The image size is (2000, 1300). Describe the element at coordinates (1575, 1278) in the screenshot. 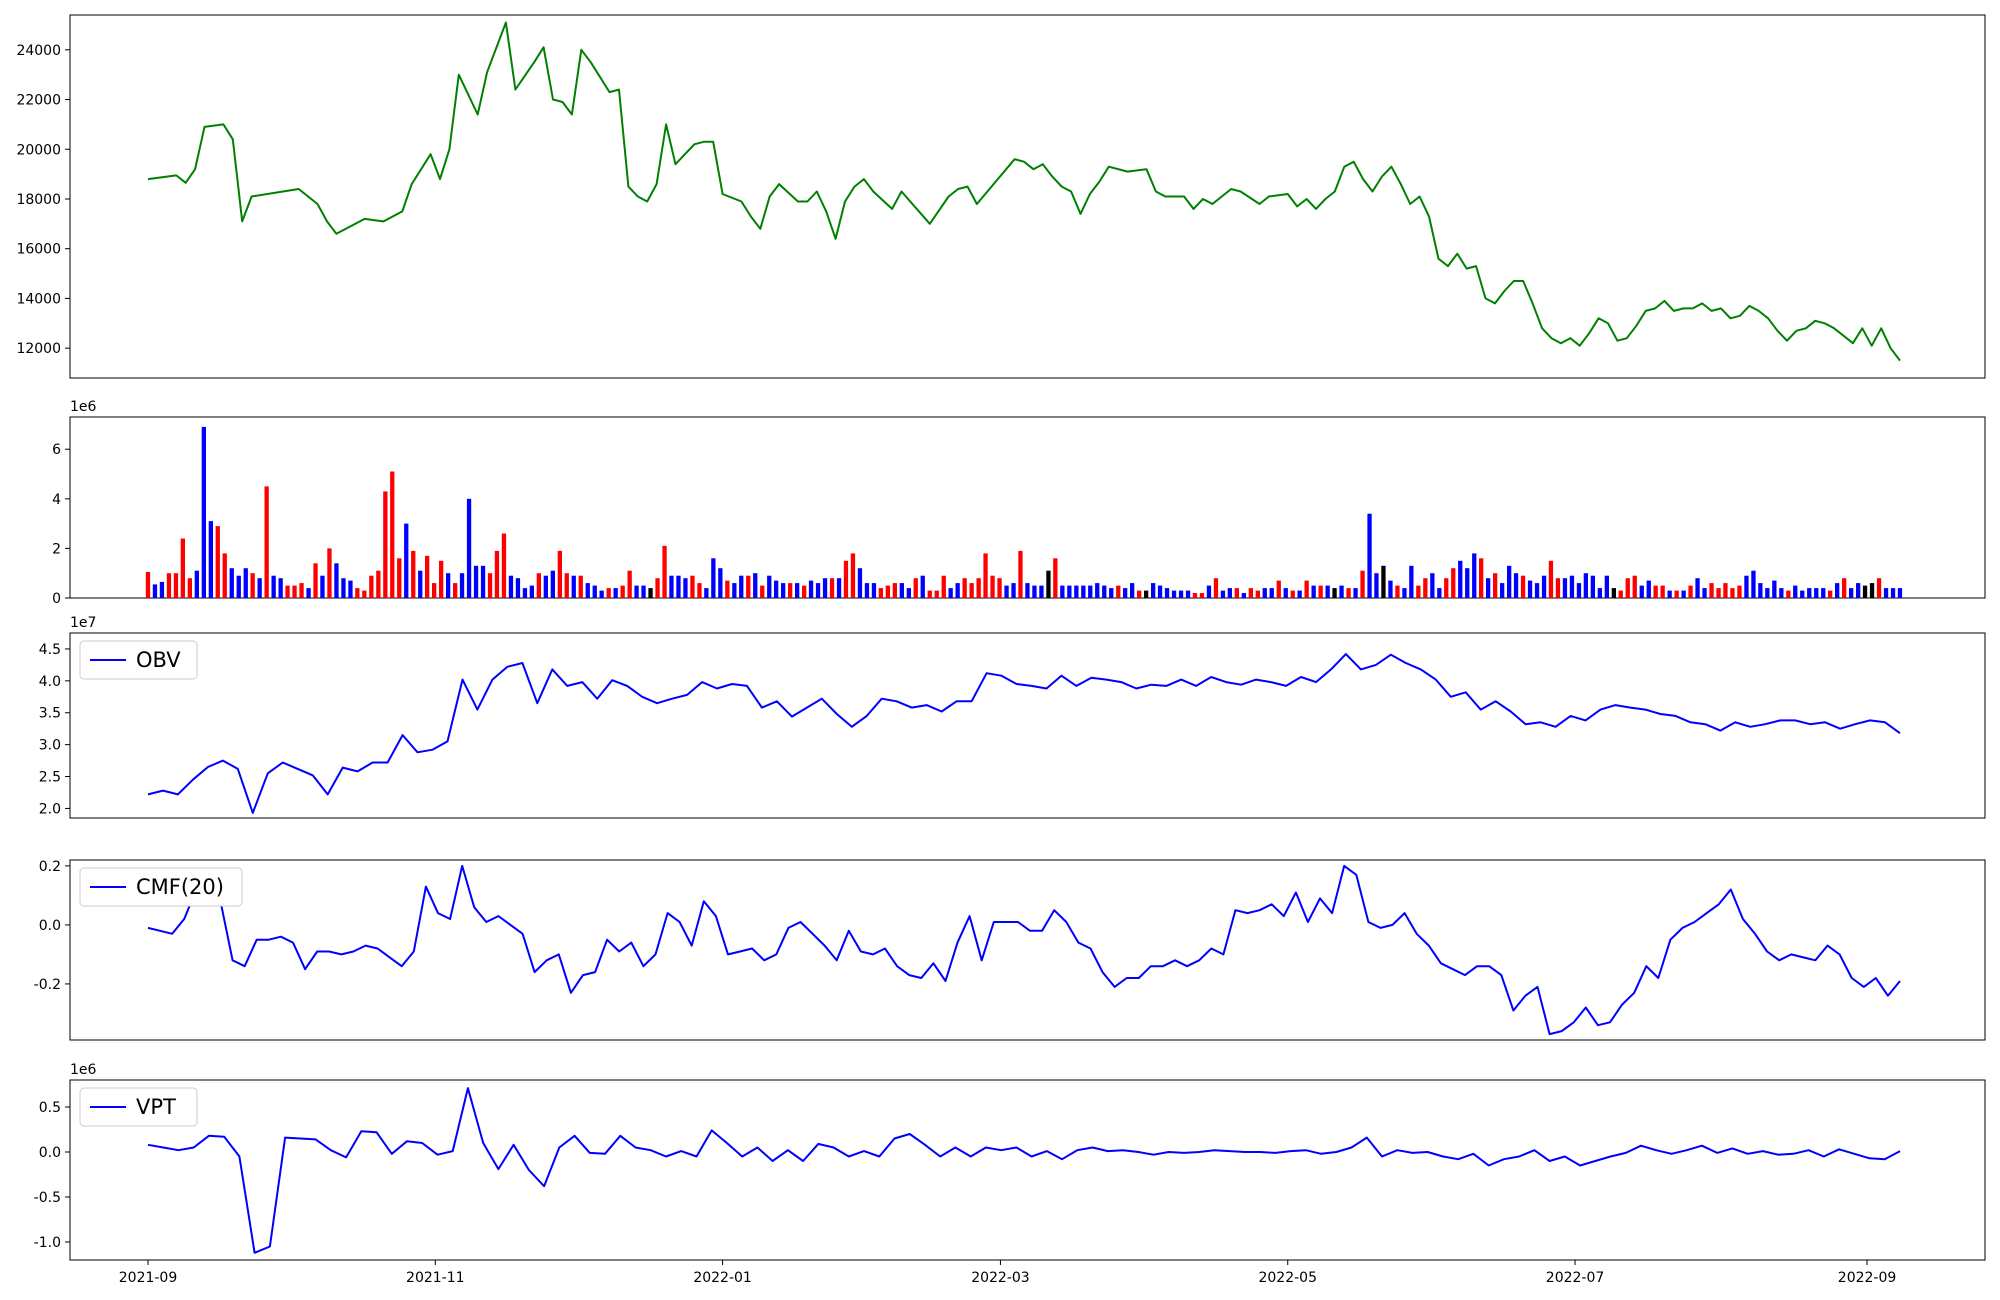

I see `x-tick-label: 2022-07` at that location.